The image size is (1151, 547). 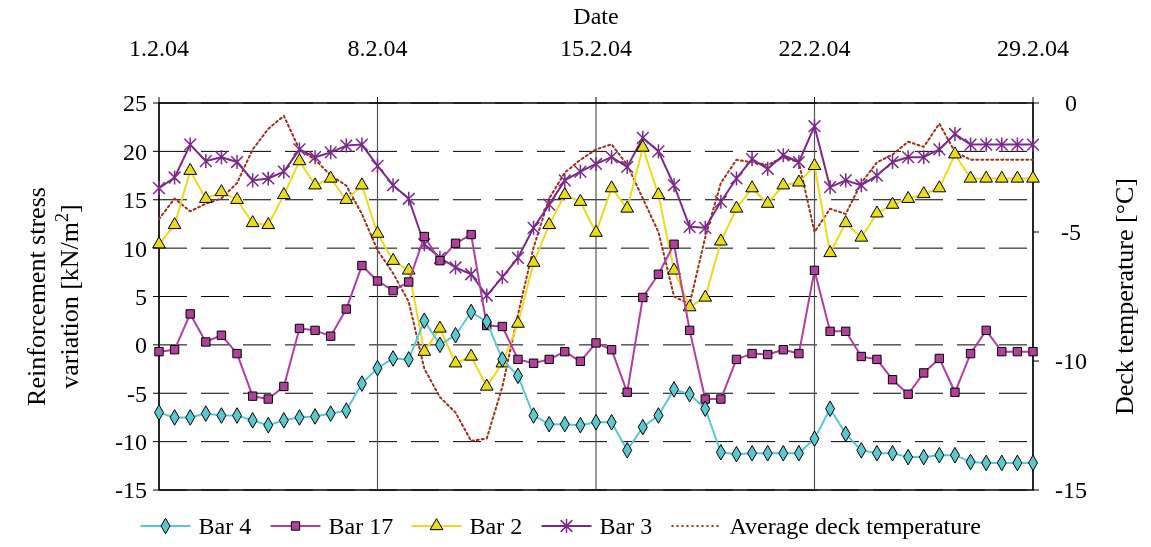 What do you see at coordinates (814, 48) in the screenshot?
I see `x-tick-label: 22.2.04` at bounding box center [814, 48].